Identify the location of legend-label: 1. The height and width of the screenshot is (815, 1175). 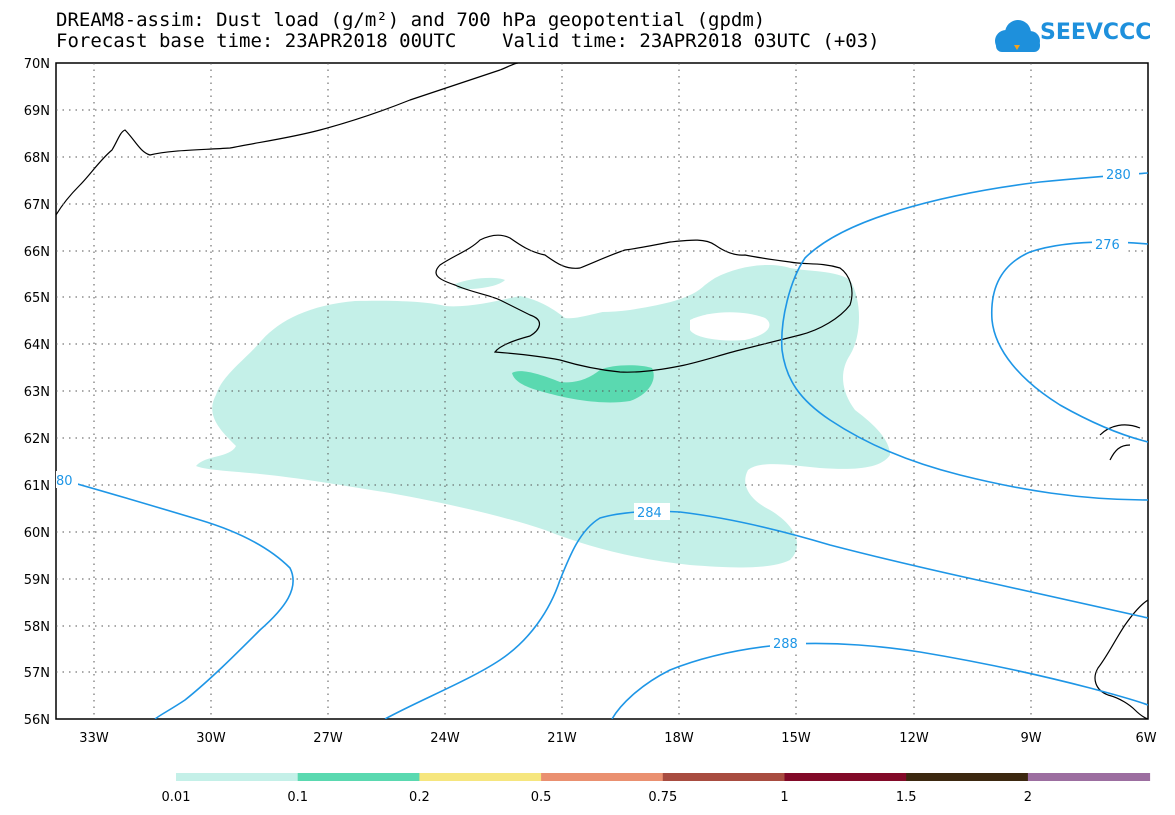
(784, 797).